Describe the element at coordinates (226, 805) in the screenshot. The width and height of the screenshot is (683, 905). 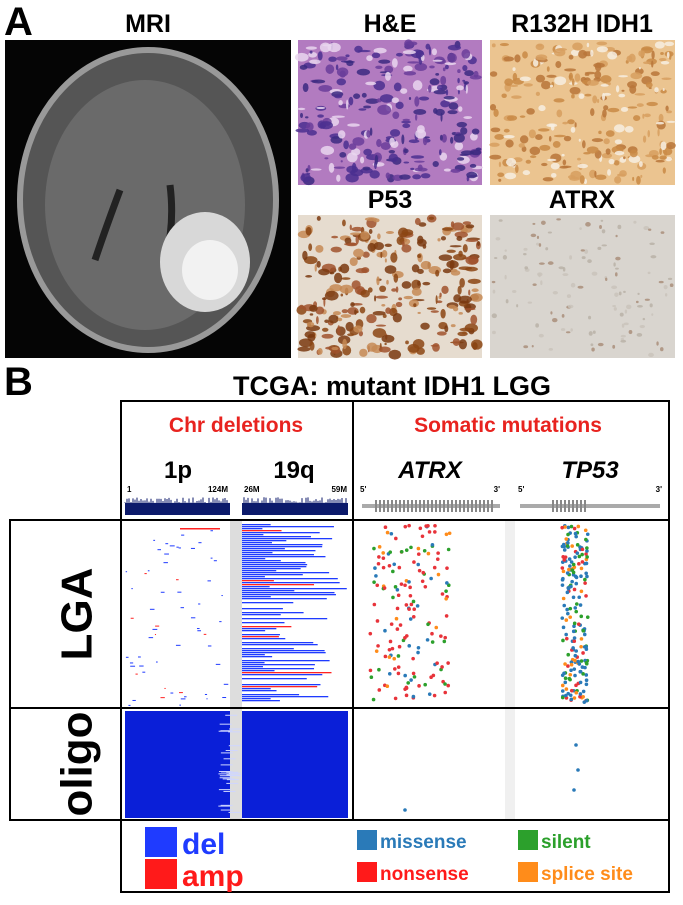
I see `gap` at that location.